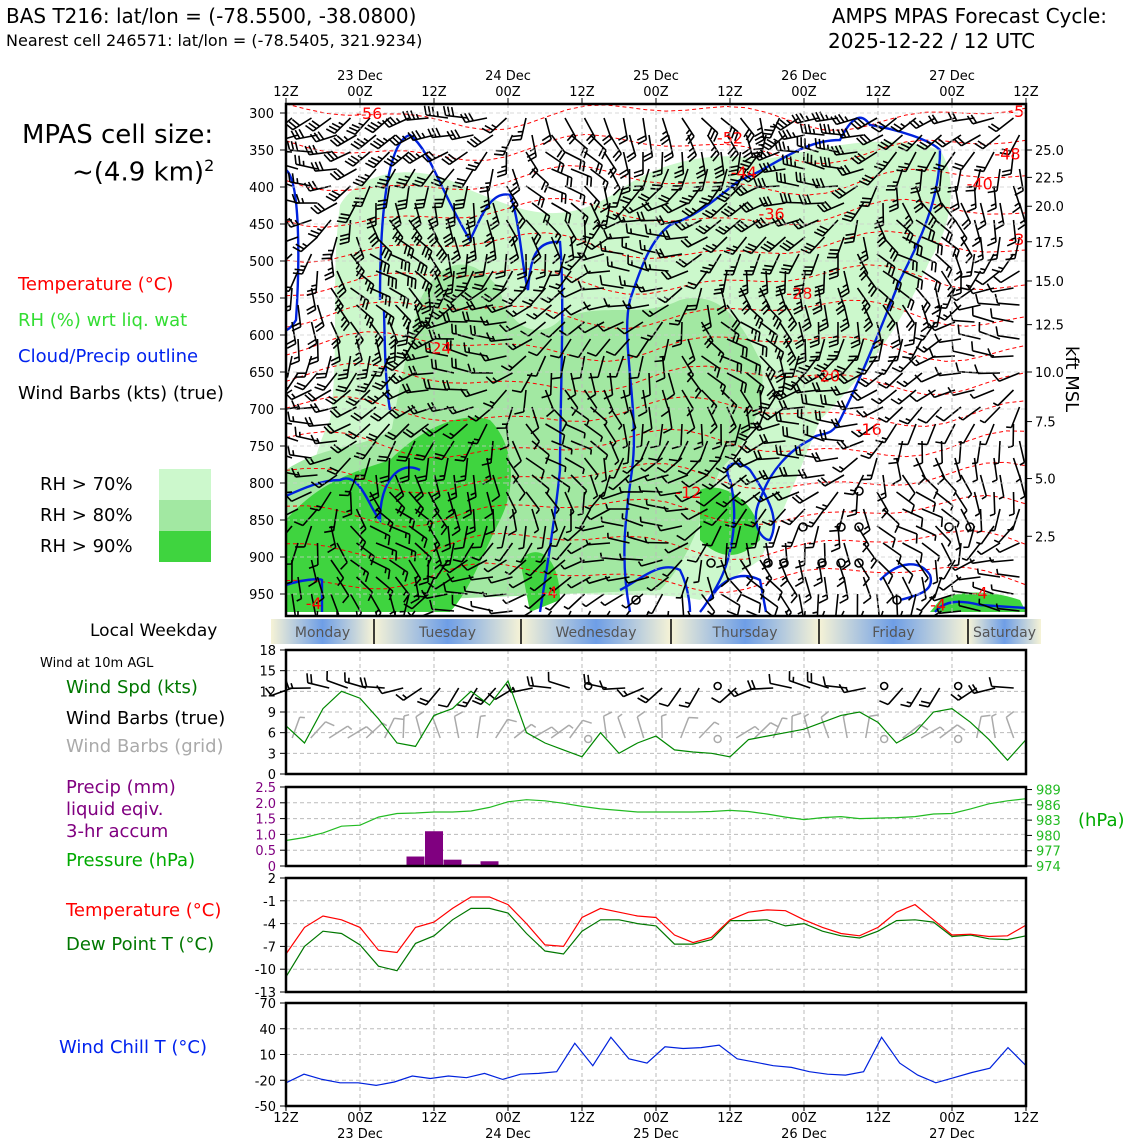 This screenshot has width=1140, height=1140. I want to click on y-tick-label: 6, so click(272, 734).